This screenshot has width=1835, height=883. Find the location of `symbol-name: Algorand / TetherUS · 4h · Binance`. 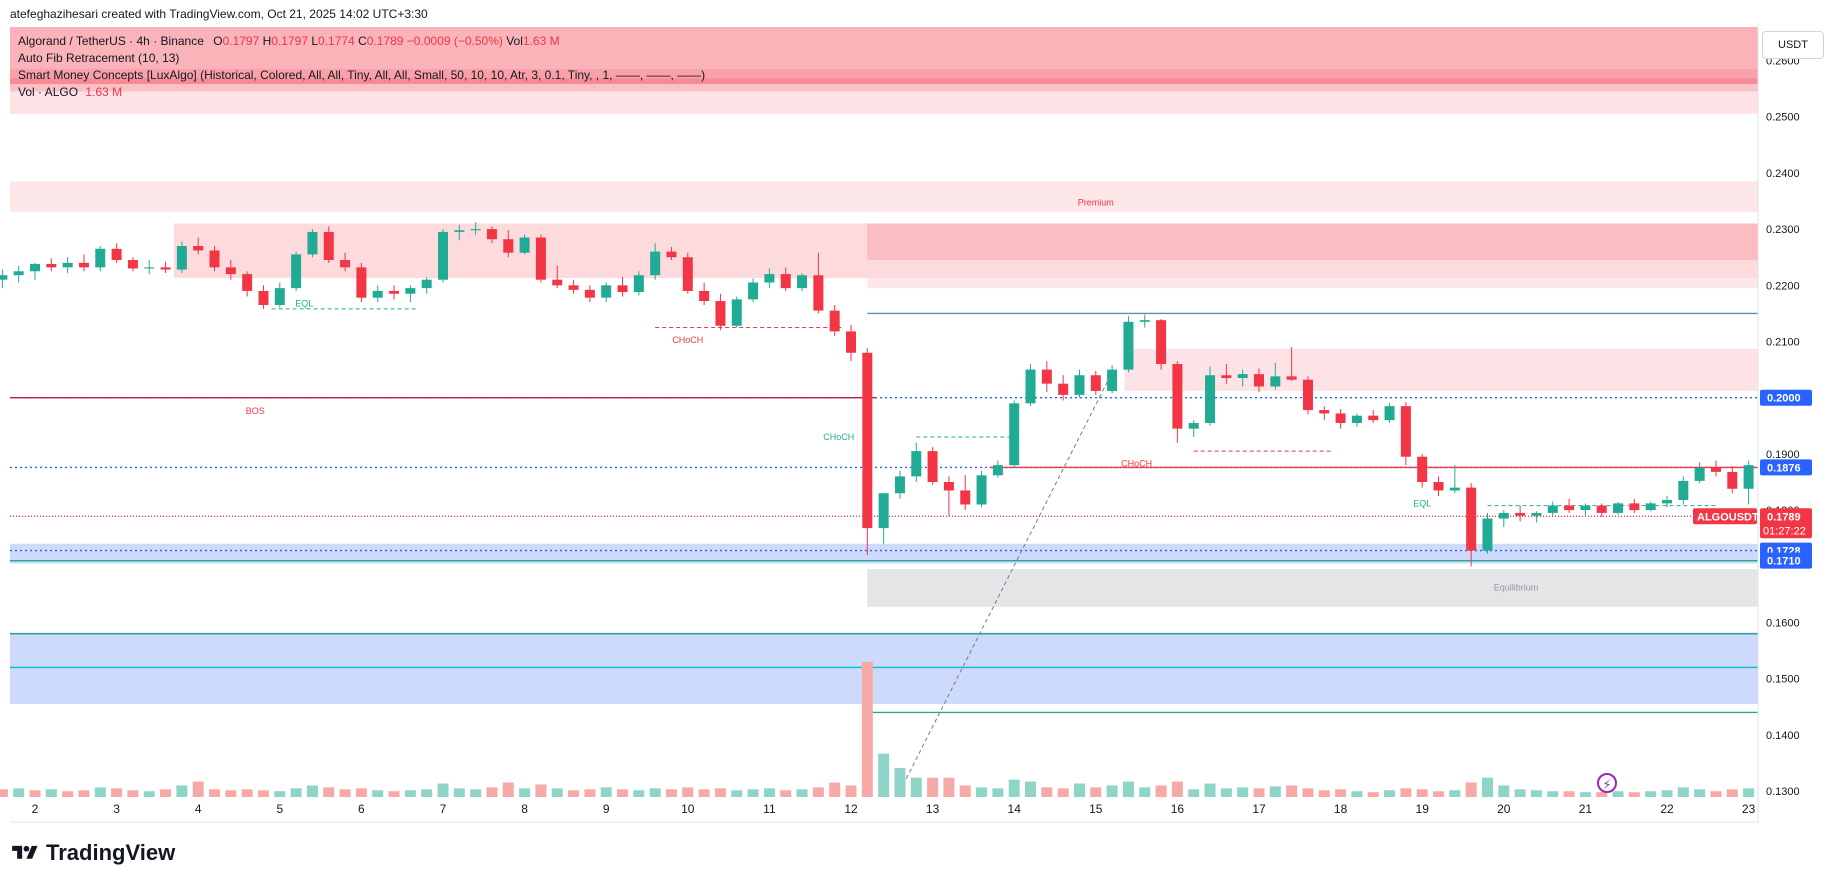

symbol-name: Algorand / TetherUS · 4h · Binance is located at coordinates (111, 41).